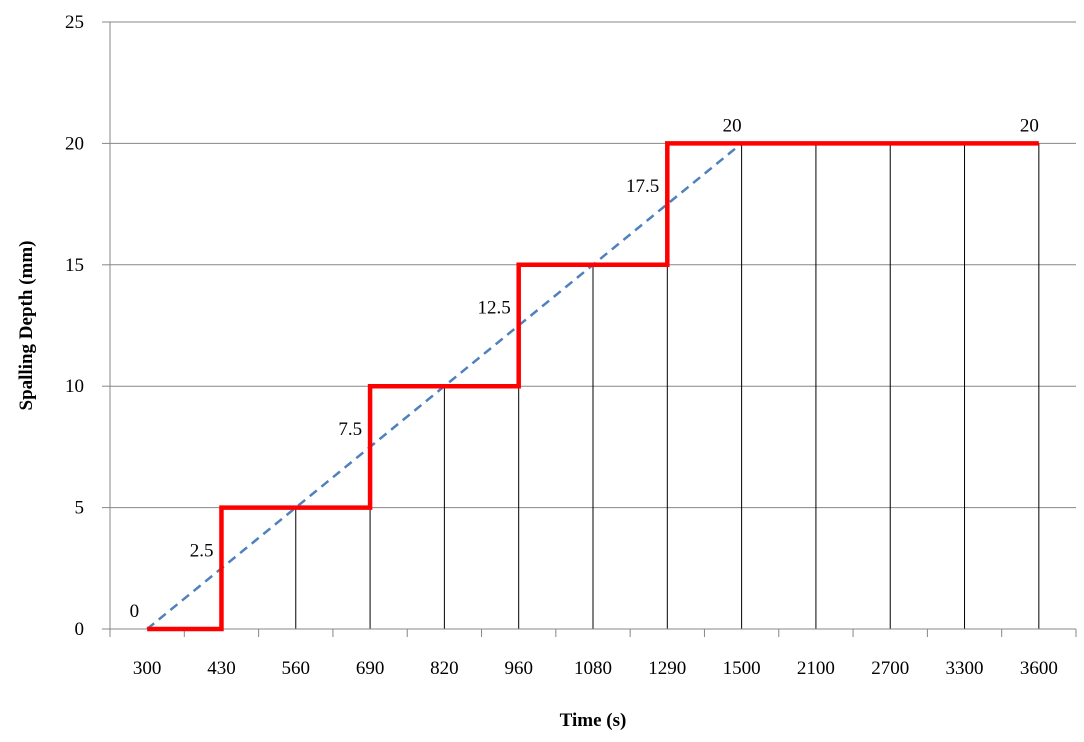  Describe the element at coordinates (80, 508) in the screenshot. I see `y-tick-label: 5` at that location.